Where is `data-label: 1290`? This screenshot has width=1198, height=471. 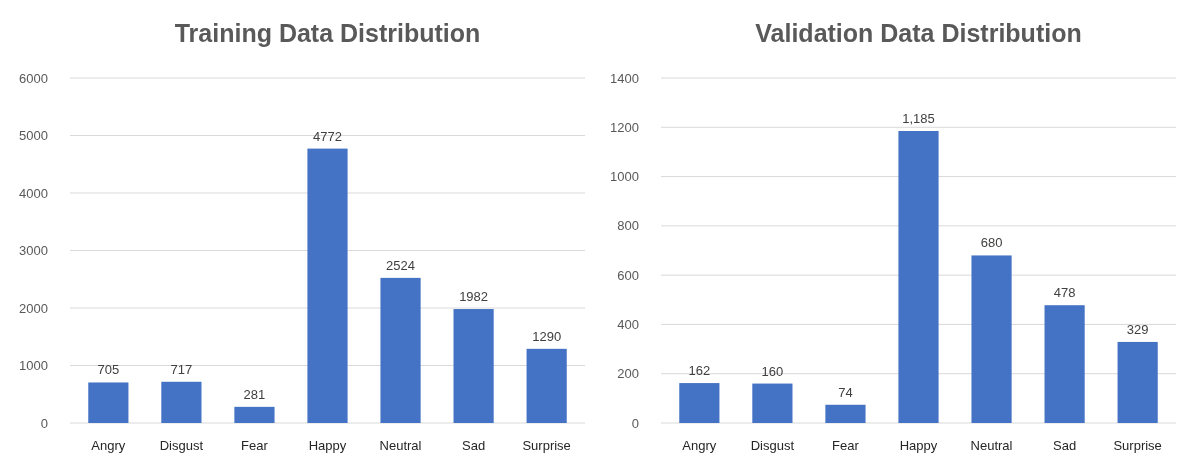
data-label: 1290 is located at coordinates (547, 336).